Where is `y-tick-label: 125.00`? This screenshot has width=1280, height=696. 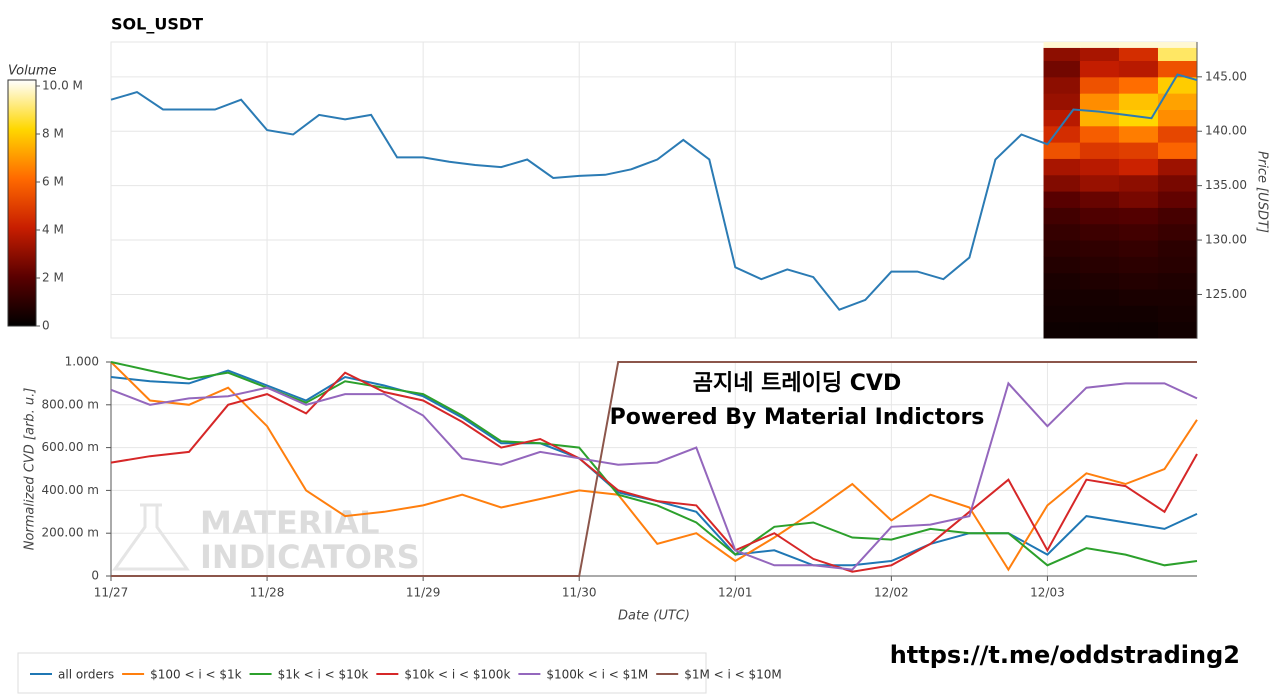
y-tick-label: 125.00 is located at coordinates (1226, 294).